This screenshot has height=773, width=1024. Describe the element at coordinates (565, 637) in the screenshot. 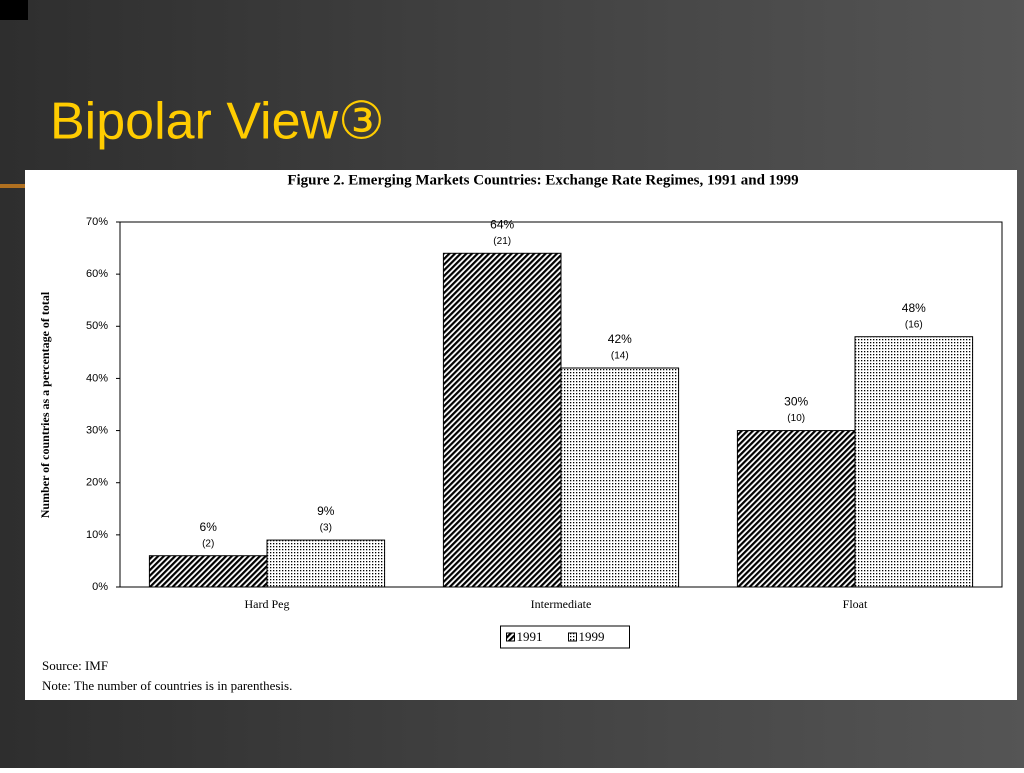

I see `legend-box` at that location.